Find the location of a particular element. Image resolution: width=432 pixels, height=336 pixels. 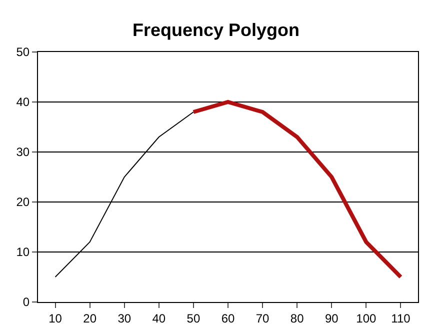

chart-title: Frequency Polygon is located at coordinates (216, 30).